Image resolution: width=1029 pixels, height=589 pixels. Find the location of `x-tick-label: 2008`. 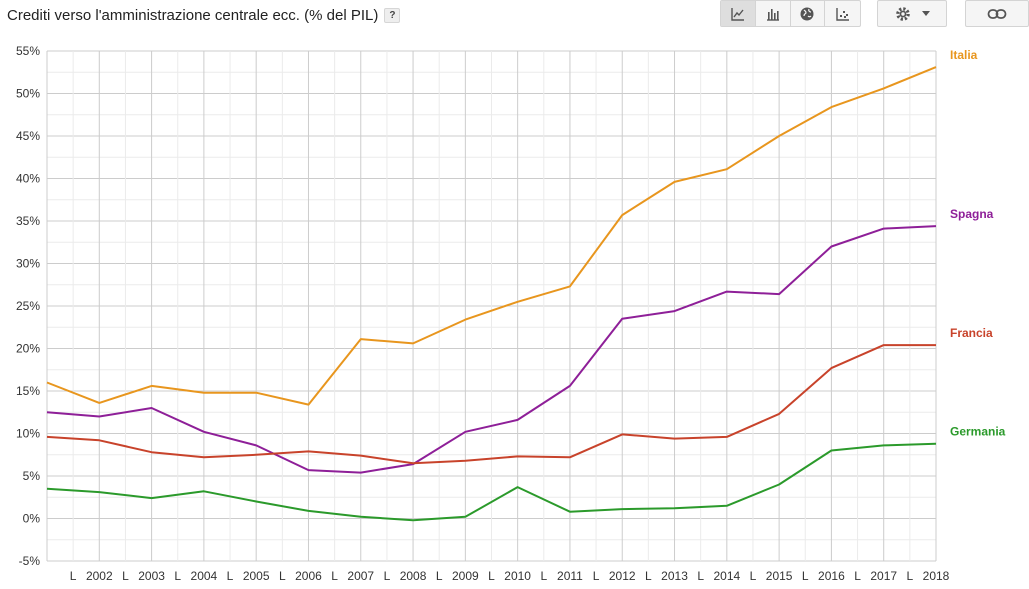

x-tick-label: 2008 is located at coordinates (413, 576).